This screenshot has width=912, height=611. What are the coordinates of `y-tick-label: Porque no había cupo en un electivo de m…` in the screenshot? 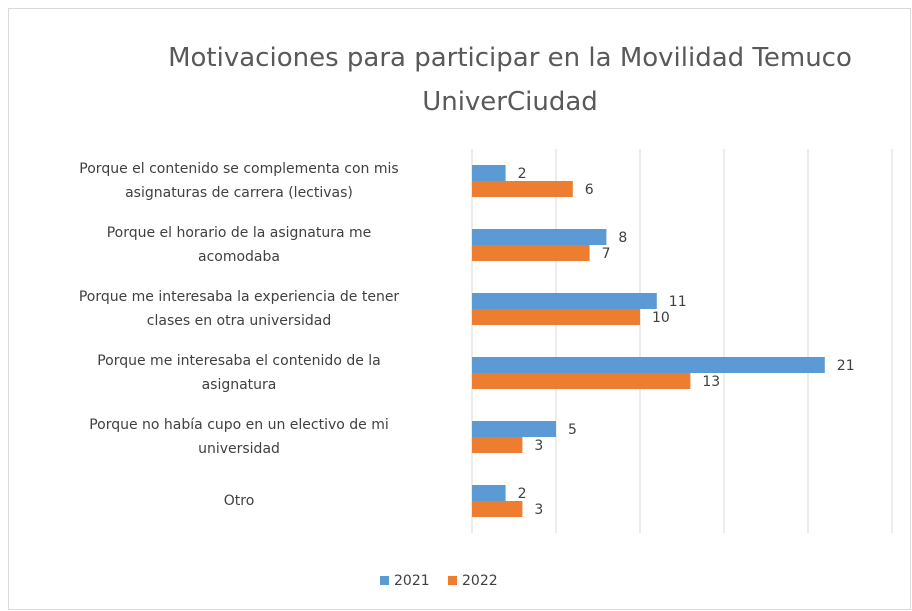 It's located at (239, 437).